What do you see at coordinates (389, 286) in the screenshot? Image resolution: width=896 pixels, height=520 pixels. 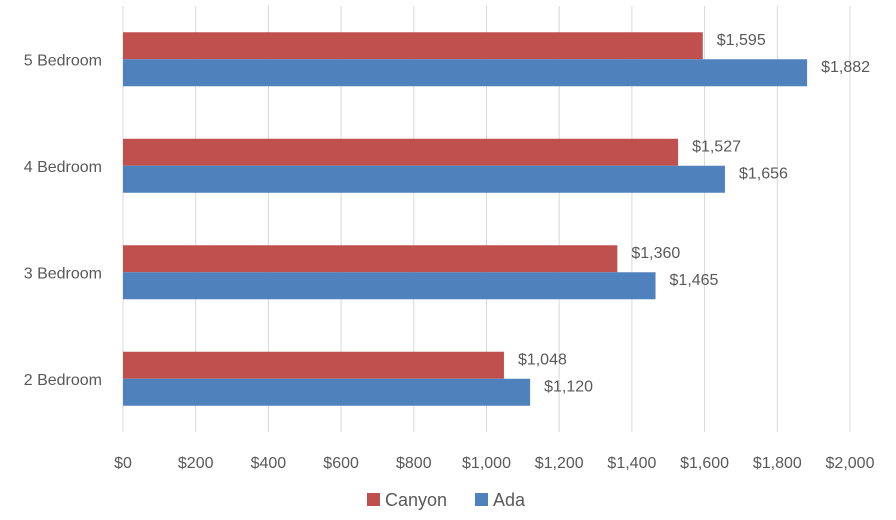 I see `bar-ada-3-bedroom` at bounding box center [389, 286].